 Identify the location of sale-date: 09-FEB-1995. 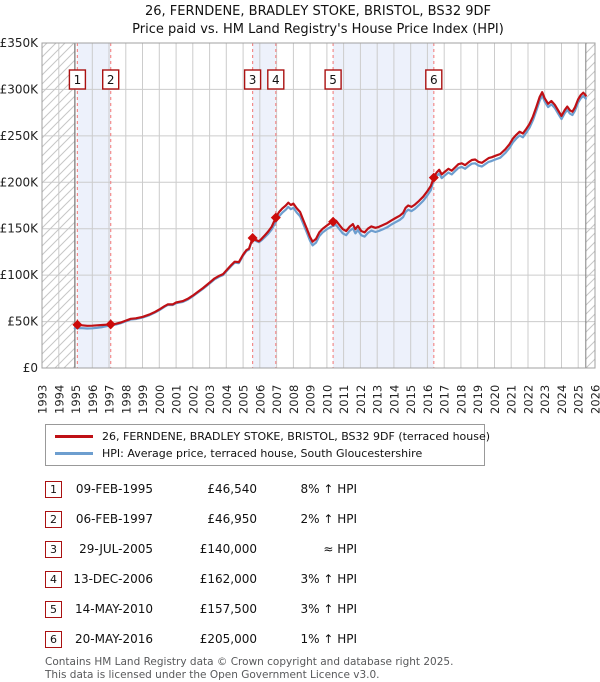
(107, 489).